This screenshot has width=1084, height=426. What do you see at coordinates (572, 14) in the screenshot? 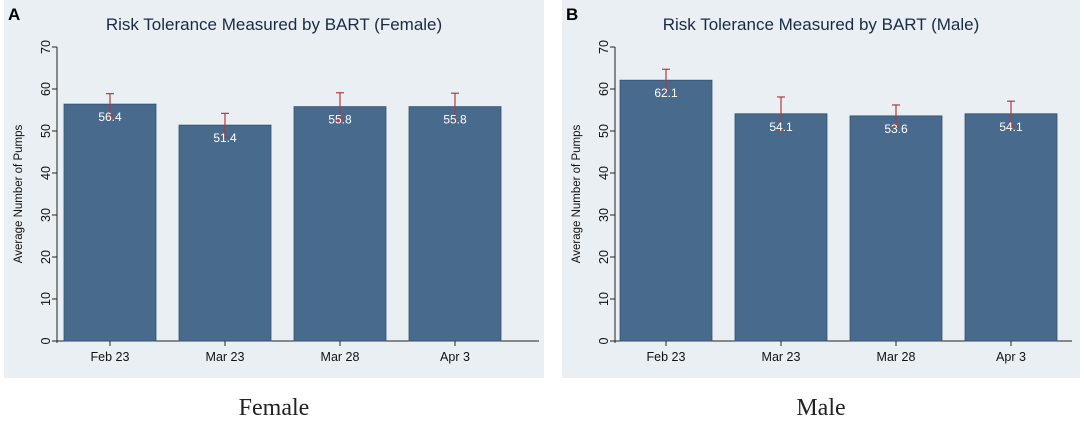
I see `panel-male-letter: B` at bounding box center [572, 14].